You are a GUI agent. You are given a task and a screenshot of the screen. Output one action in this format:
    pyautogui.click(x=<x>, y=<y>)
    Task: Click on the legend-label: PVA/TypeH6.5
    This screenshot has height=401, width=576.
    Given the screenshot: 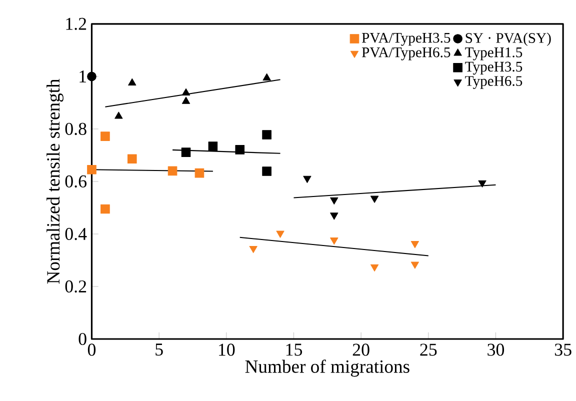 What is the action you would take?
    pyautogui.click(x=406, y=53)
    